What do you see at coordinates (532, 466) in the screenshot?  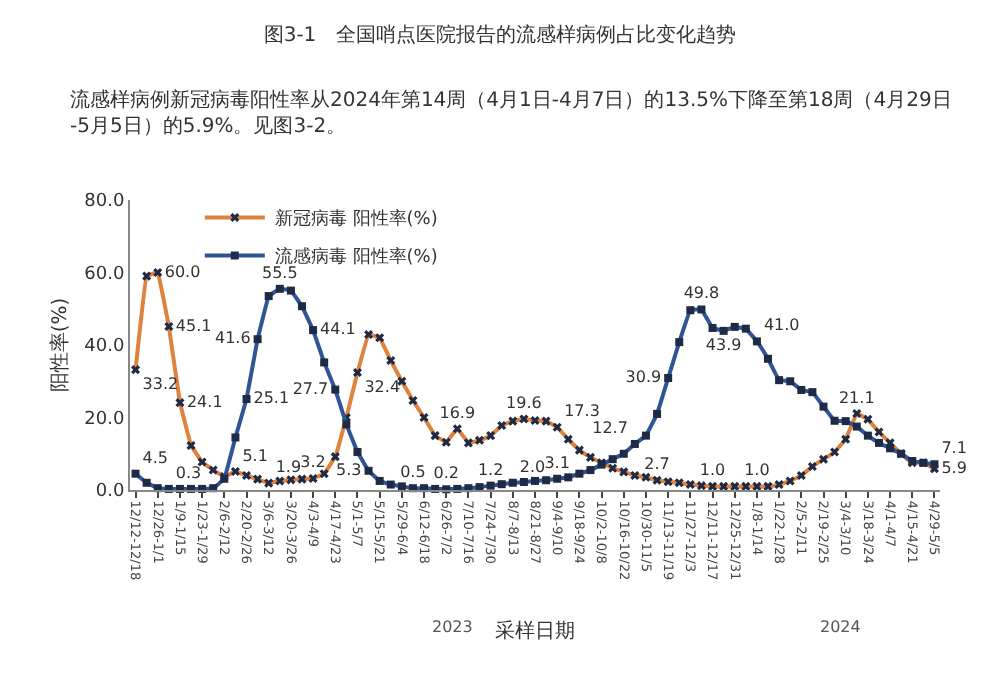 I see `data-label: 2.0` at bounding box center [532, 466].